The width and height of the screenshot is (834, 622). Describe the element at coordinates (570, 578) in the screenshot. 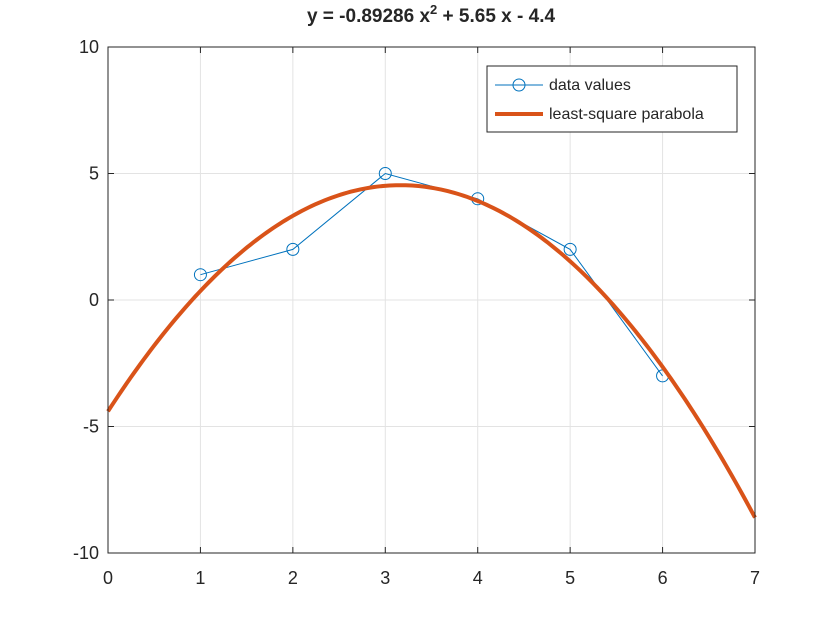

I see `x-tick-label-5: 5` at that location.